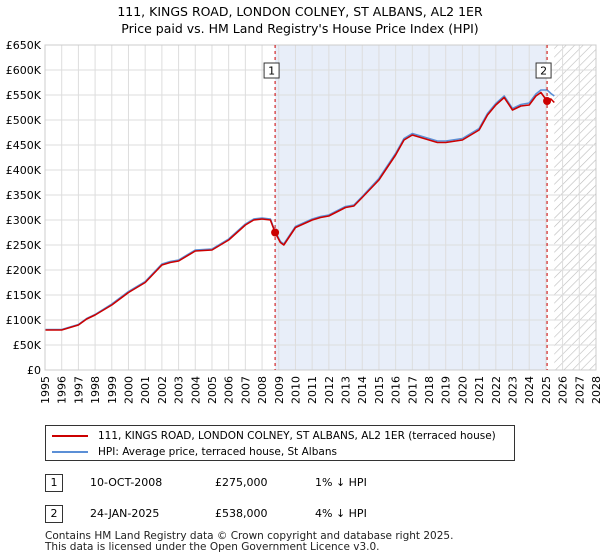 The width and height of the screenshot is (600, 560). Describe the element at coordinates (24, 120) in the screenshot. I see `y-tick-label: £500K` at that location.